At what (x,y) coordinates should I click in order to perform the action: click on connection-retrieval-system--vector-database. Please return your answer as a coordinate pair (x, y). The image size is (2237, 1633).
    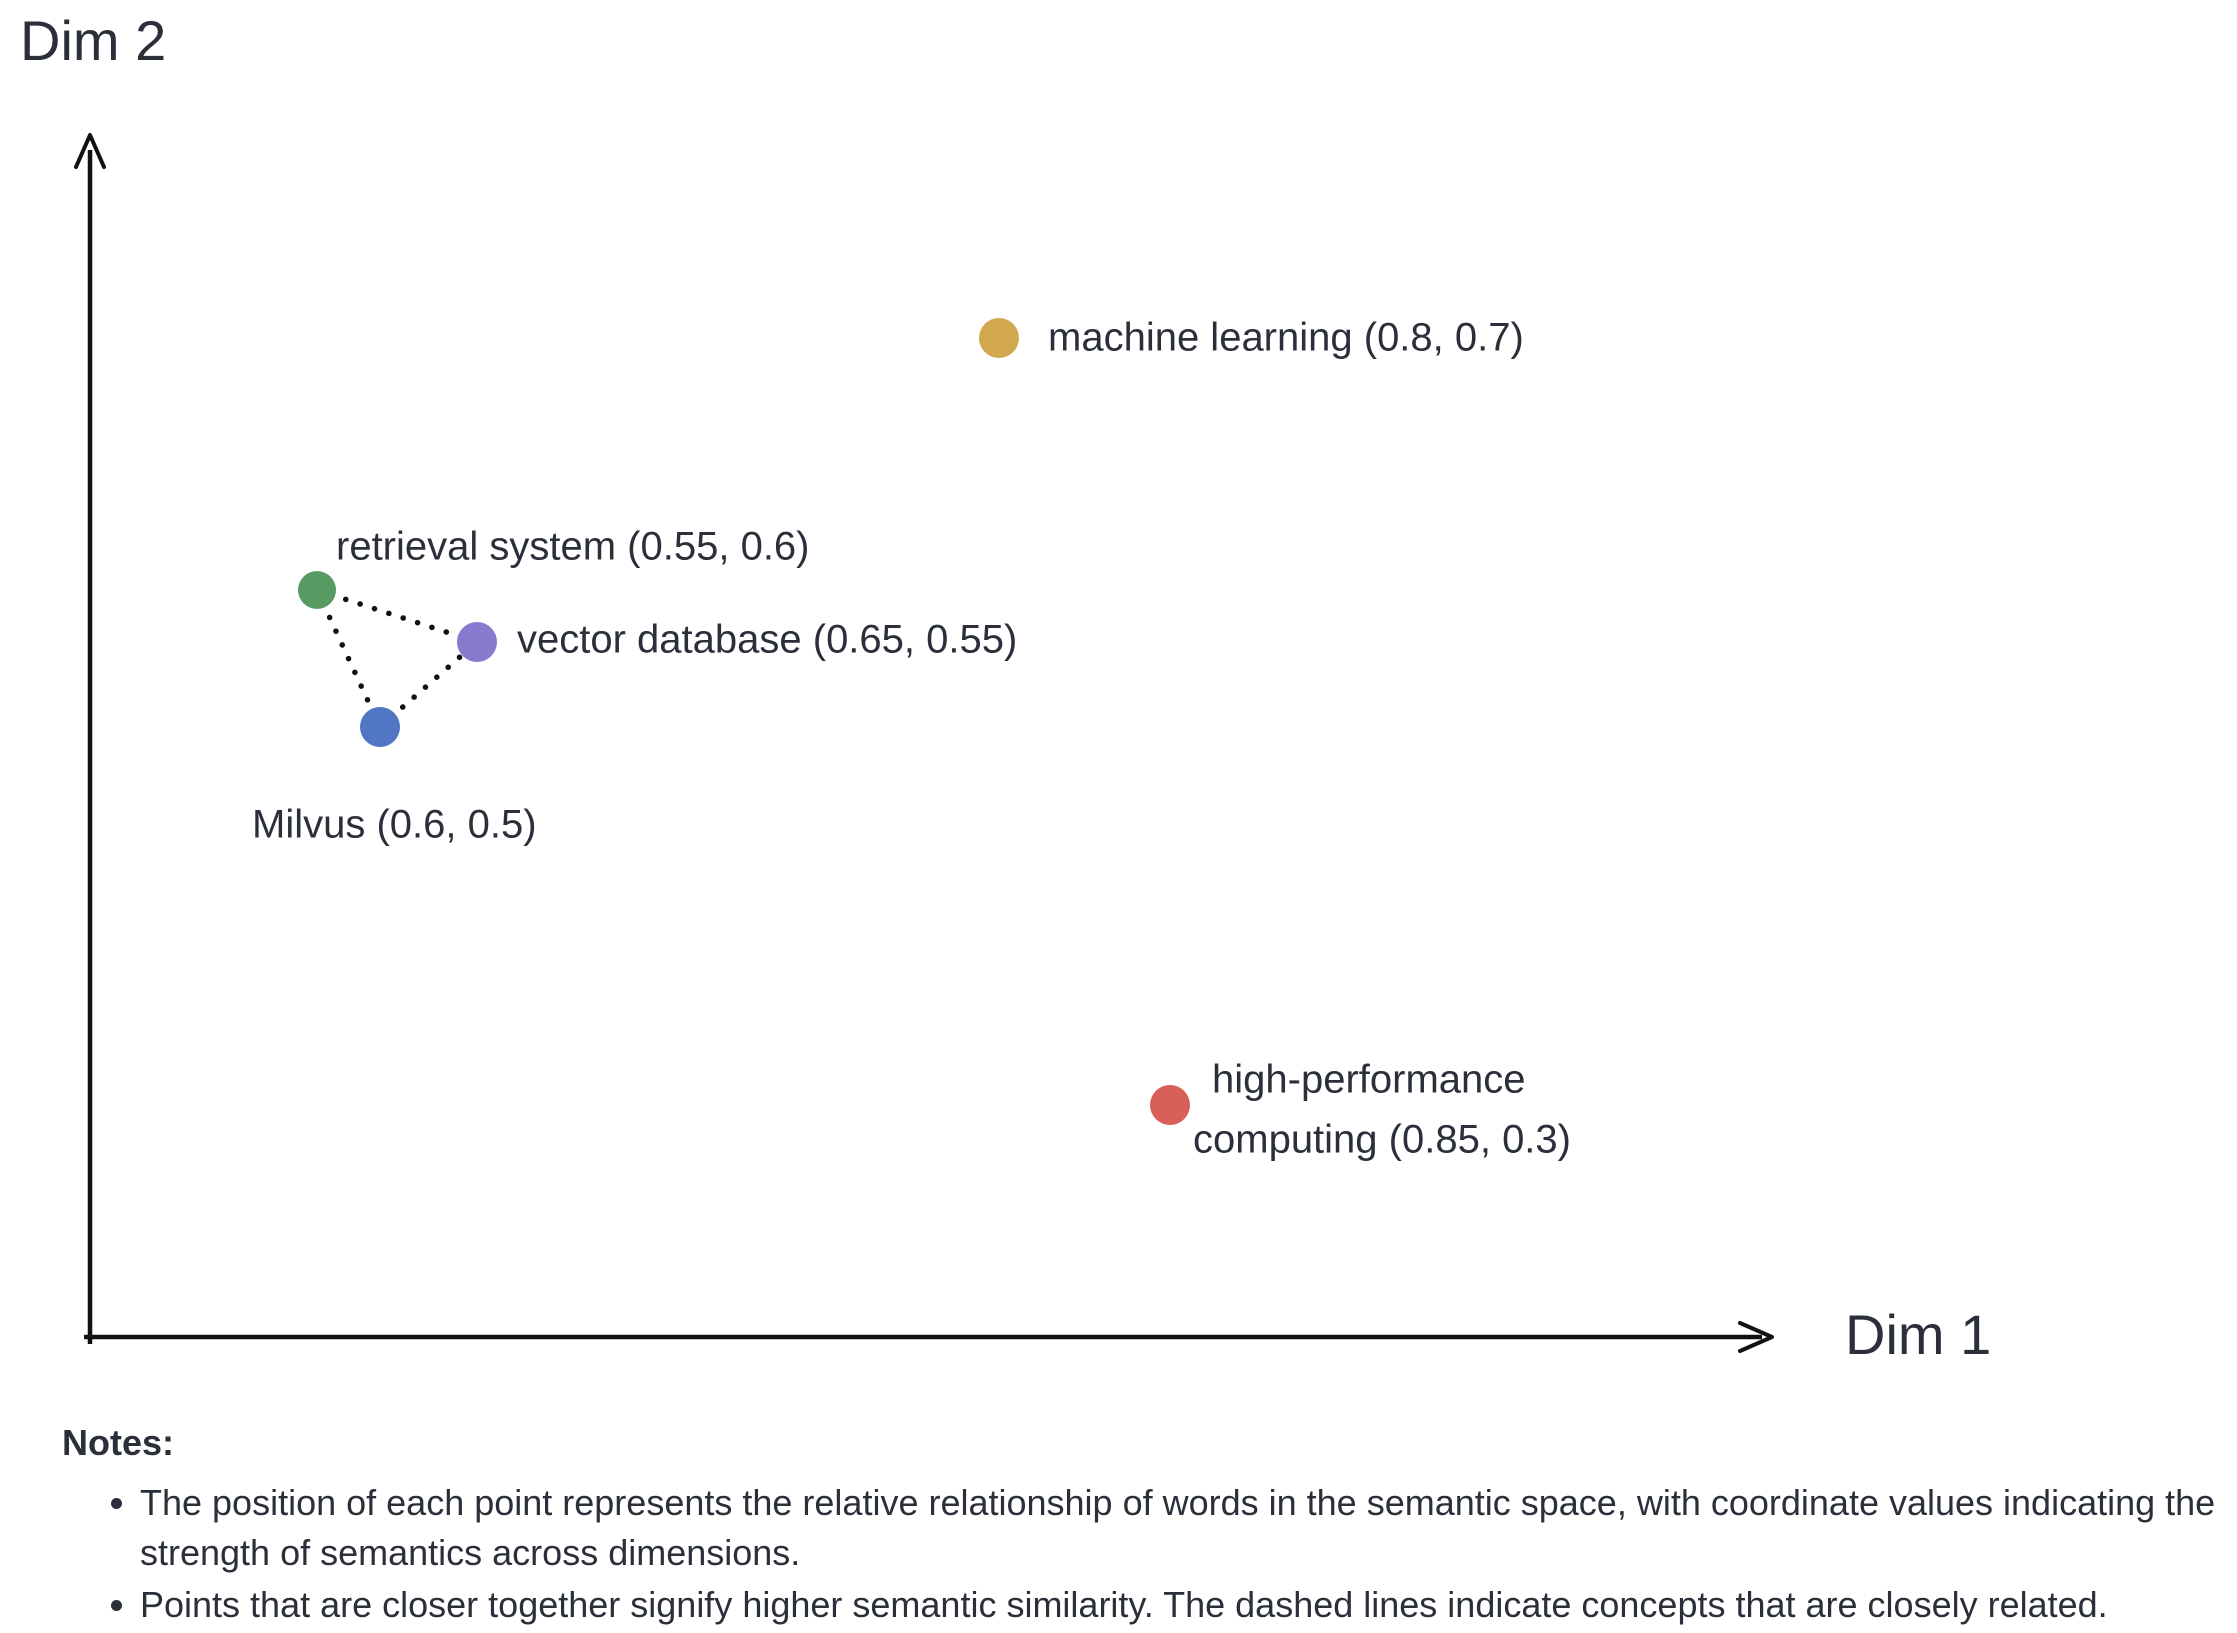
    Looking at the image, I should click on (397, 616).